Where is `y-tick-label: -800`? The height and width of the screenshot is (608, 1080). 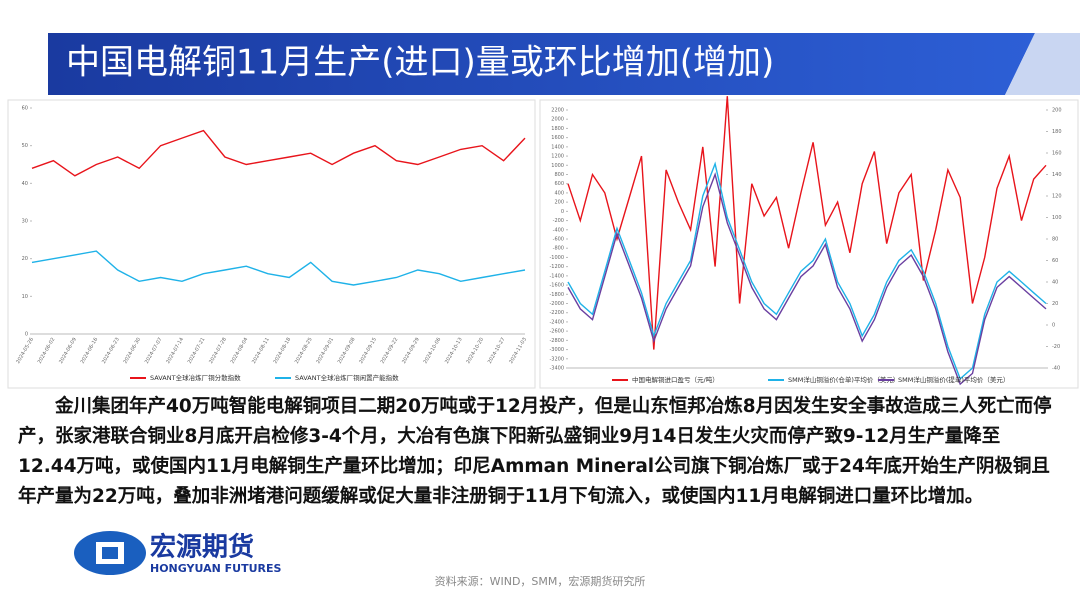 y-tick-label: -800 is located at coordinates (558, 249).